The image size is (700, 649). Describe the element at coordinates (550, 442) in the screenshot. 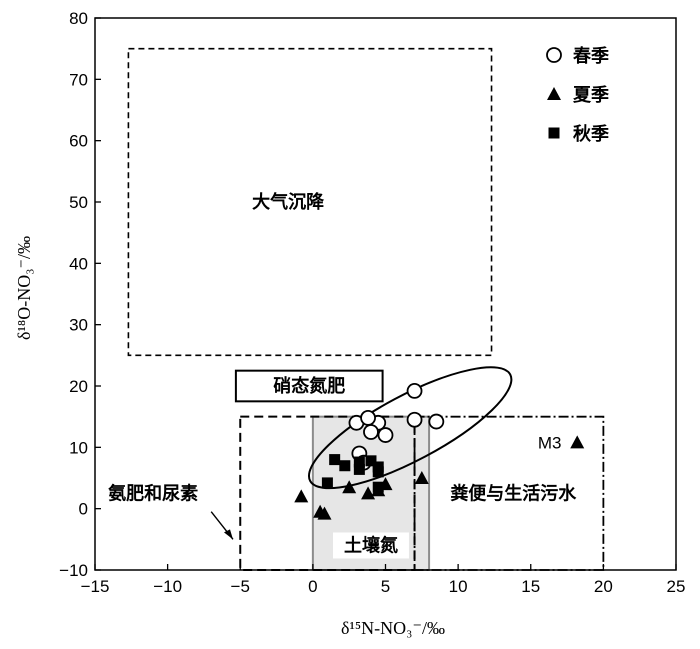

I see `annotation-label-0: M3` at that location.